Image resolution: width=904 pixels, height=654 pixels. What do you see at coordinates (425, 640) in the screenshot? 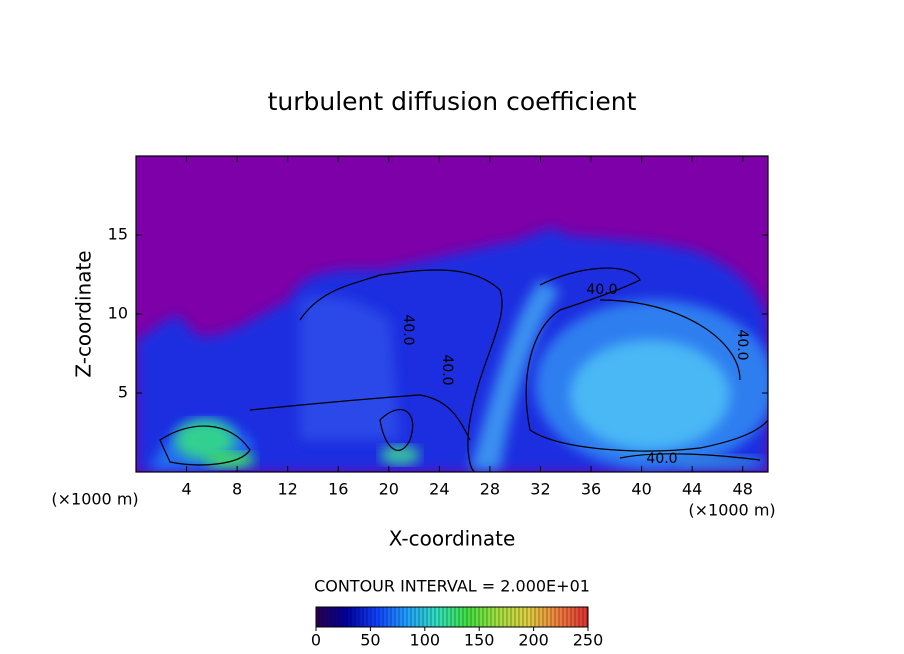
I see `colorbar-tick-label: 100` at bounding box center [425, 640].